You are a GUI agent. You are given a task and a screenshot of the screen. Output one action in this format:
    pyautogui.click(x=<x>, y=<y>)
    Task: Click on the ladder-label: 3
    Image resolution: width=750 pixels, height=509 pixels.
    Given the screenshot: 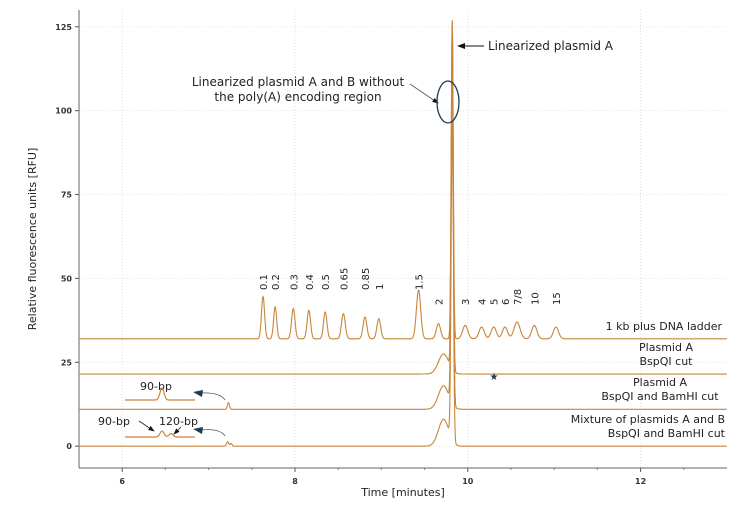 What is the action you would take?
    pyautogui.click(x=466, y=302)
    